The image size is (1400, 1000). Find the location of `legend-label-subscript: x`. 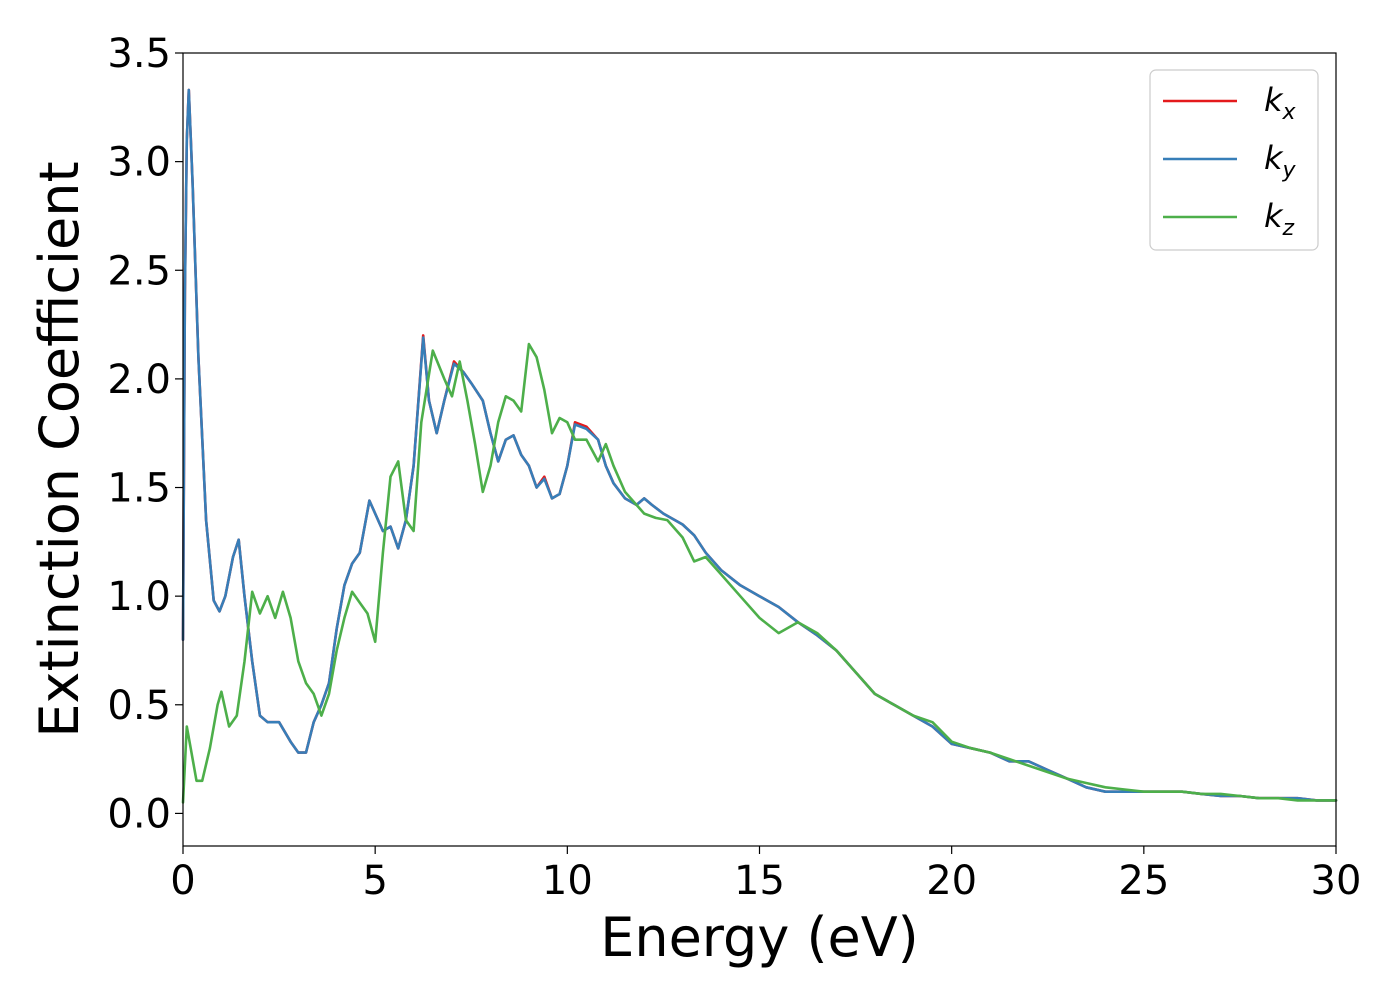

legend-label-subscript: x is located at coordinates (1289, 112).